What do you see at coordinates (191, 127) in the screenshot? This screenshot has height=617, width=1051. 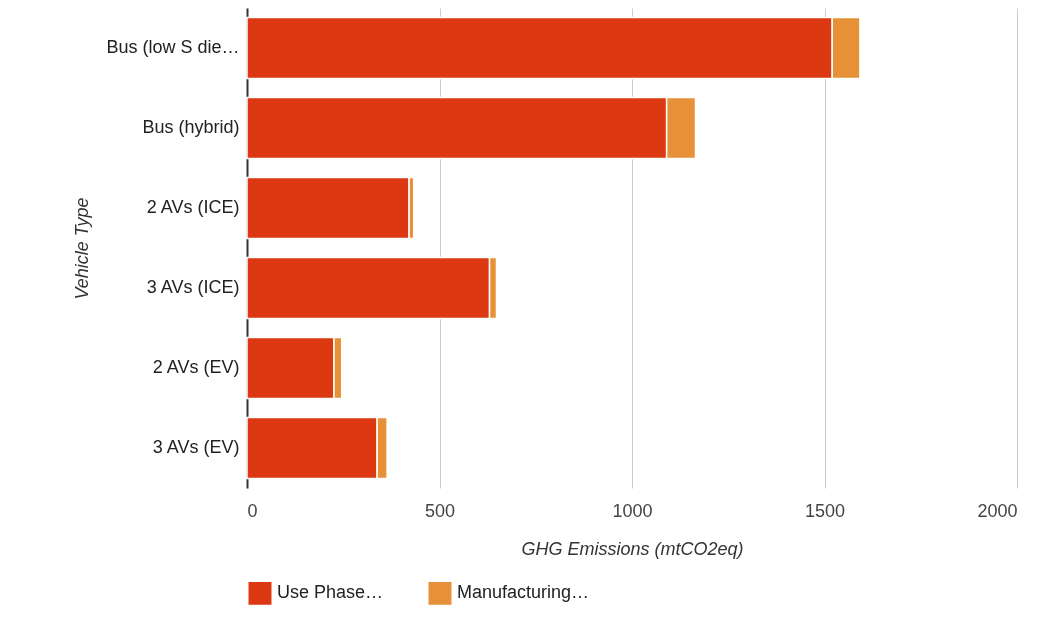 I see `y-tick-label: Bus (hybrid)` at bounding box center [191, 127].